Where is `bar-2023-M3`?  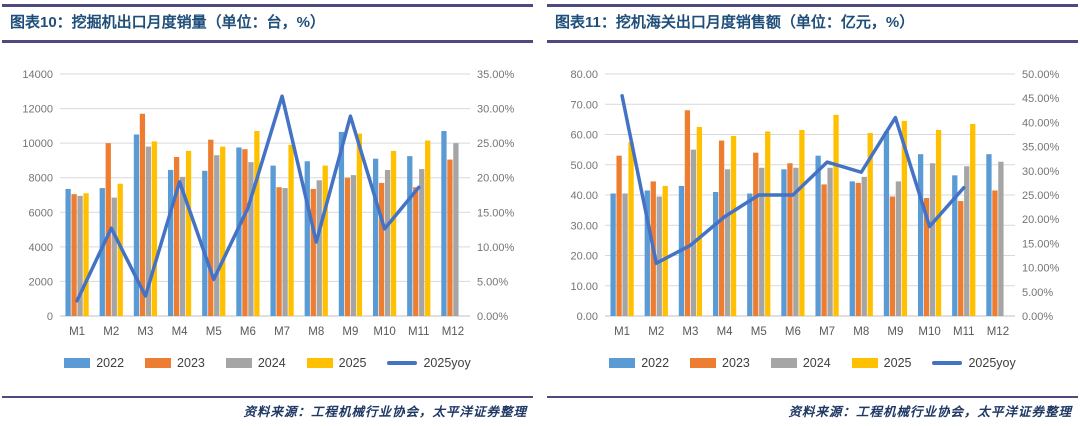
bar-2023-M3 is located at coordinates (687, 213).